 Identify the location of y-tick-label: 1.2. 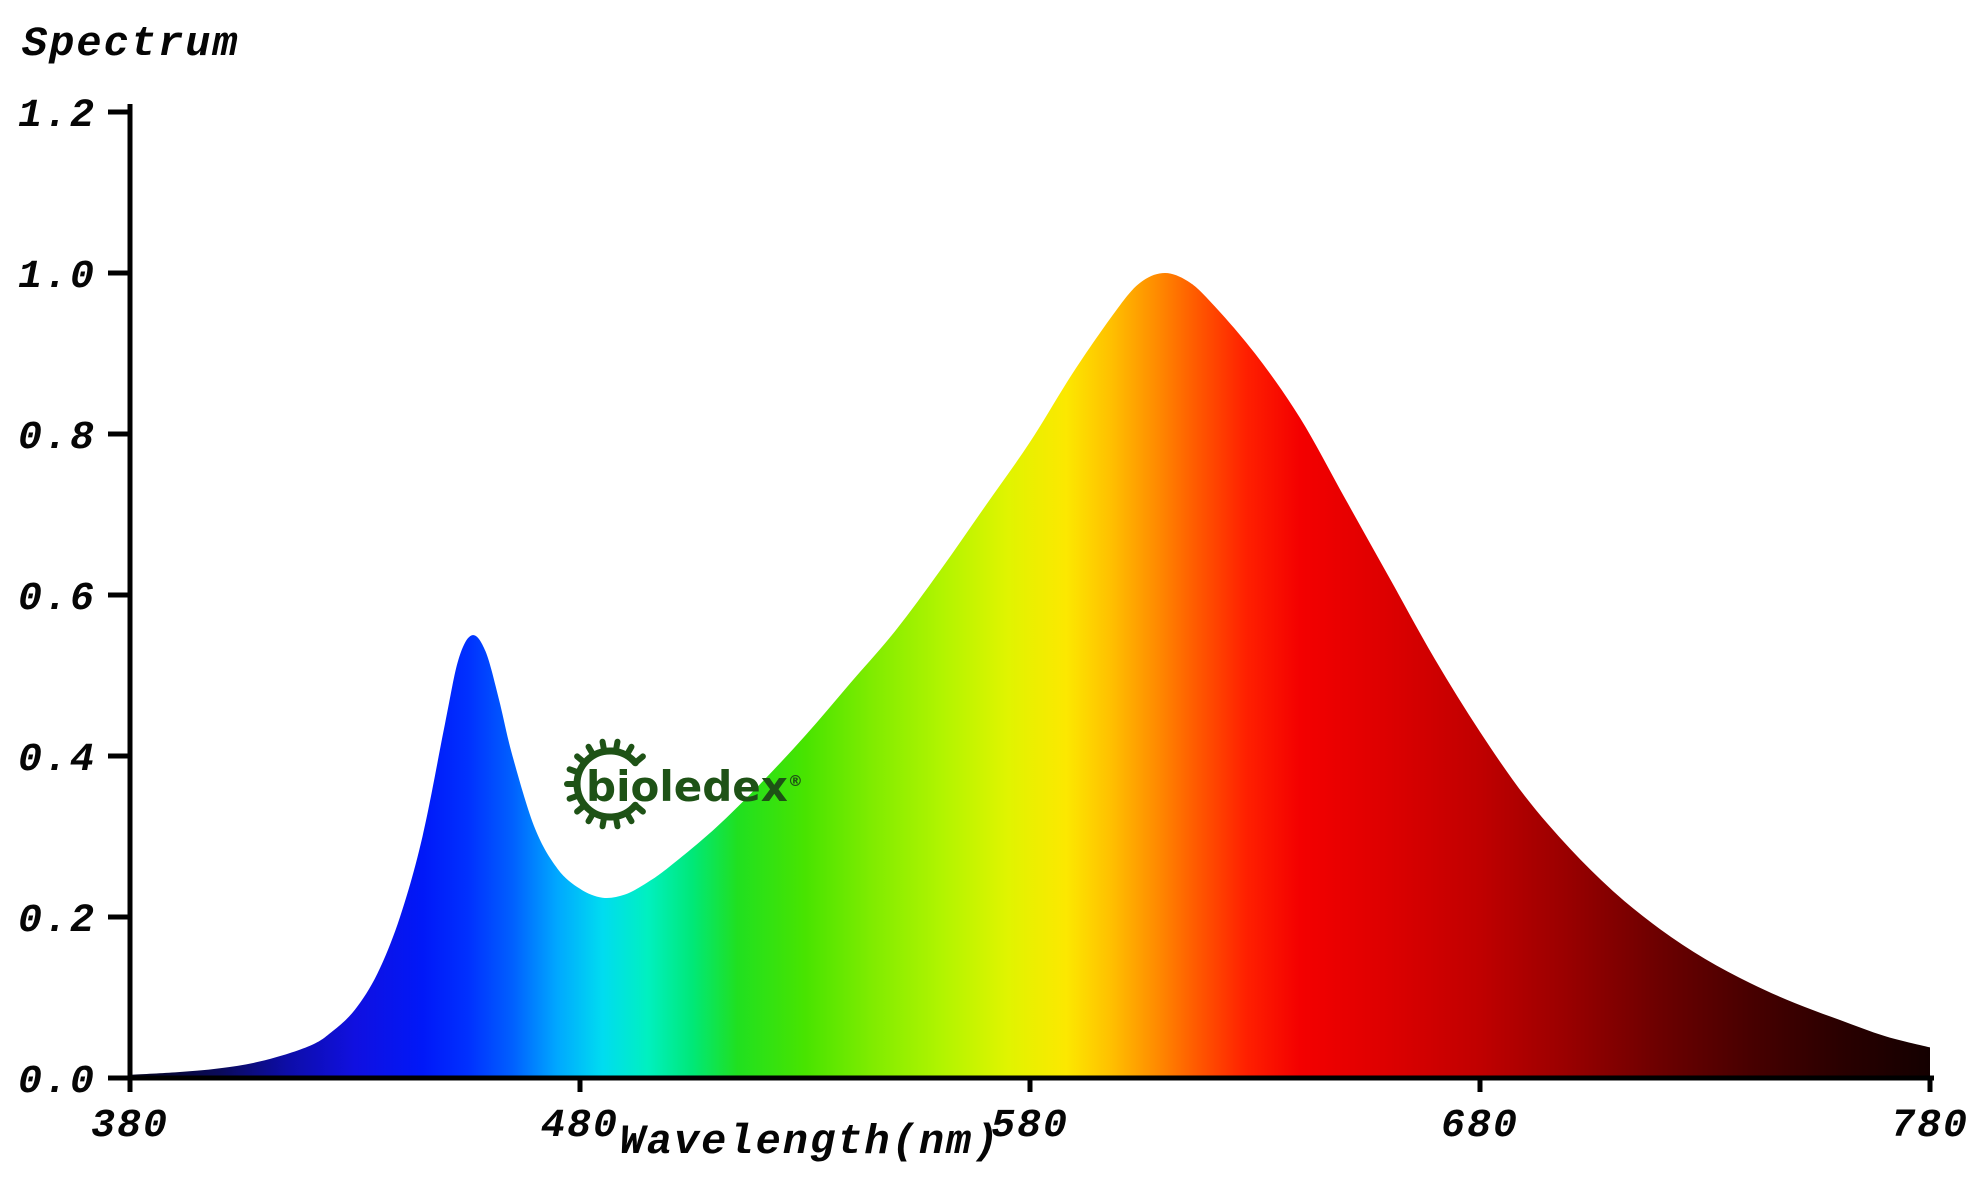
(57, 116).